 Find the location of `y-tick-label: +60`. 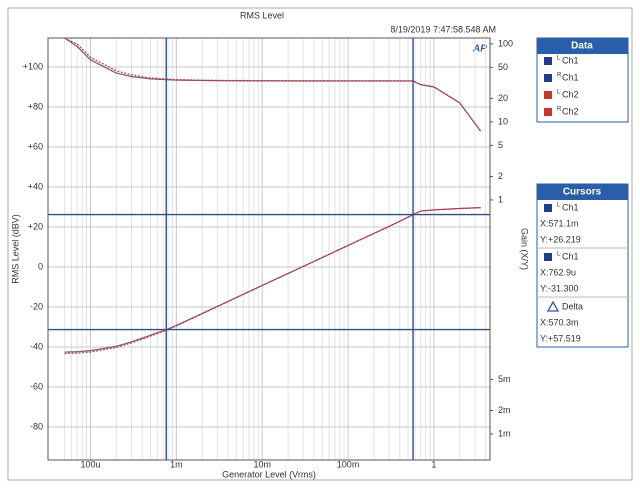

y-tick-label: +60 is located at coordinates (35, 146).